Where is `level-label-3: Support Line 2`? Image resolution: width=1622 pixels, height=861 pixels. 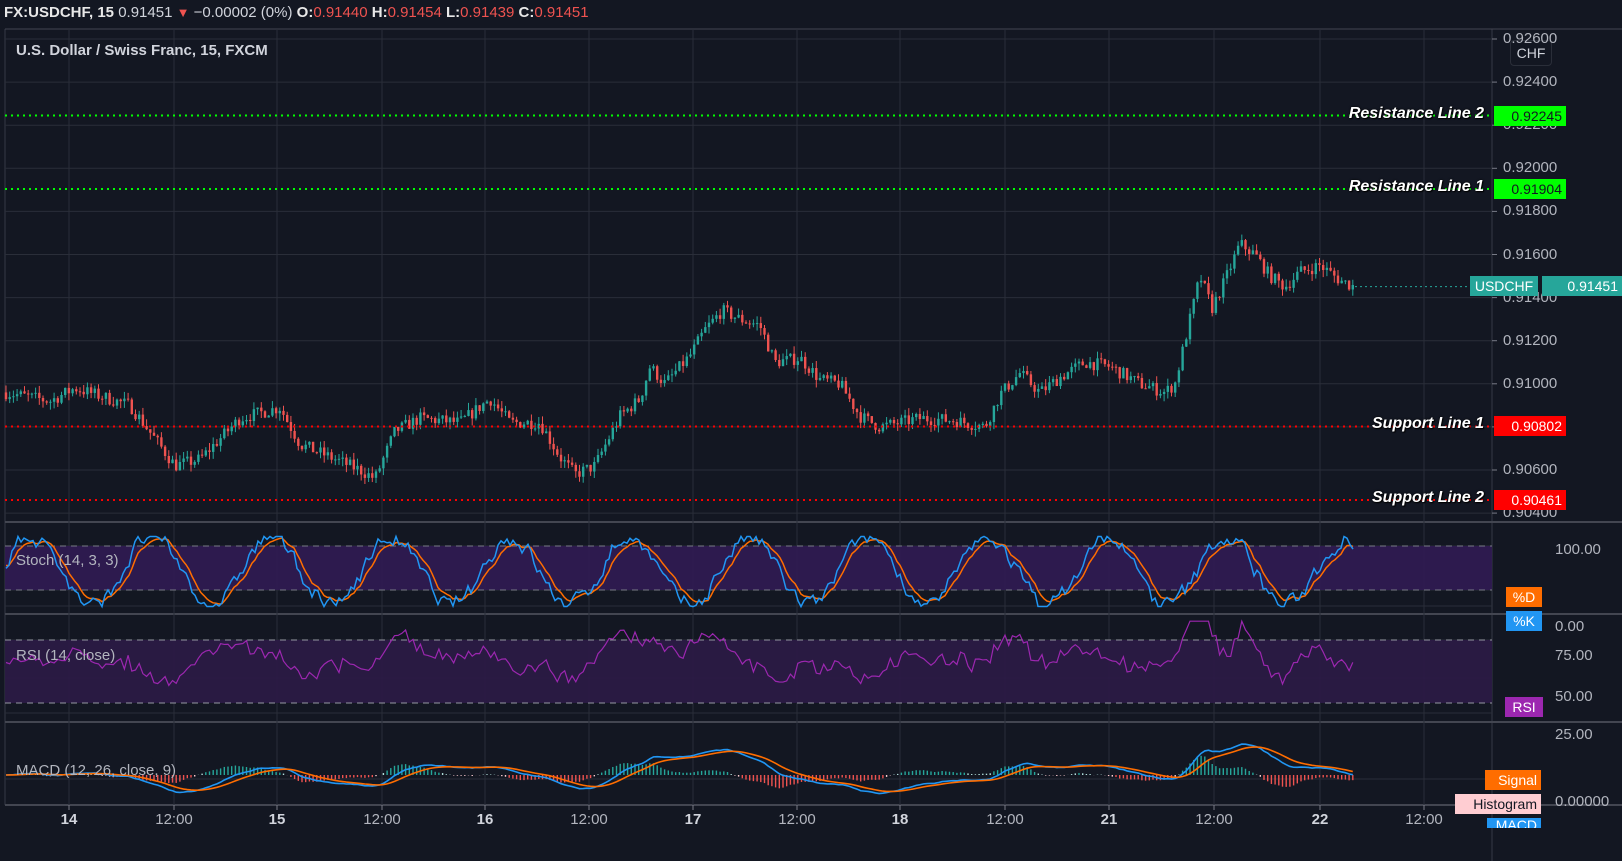 level-label-3: Support Line 2 is located at coordinates (1428, 497).